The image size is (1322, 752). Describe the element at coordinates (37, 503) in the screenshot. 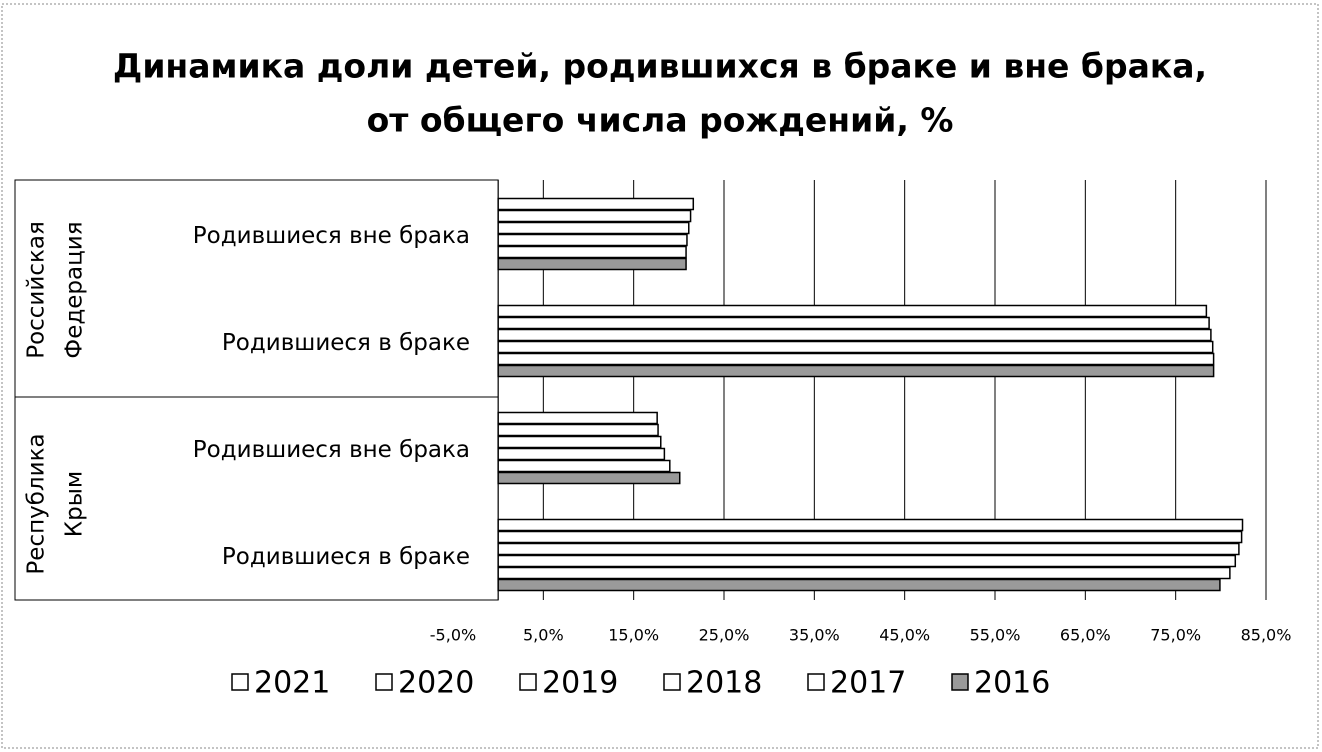

I see `group-label: Республика` at that location.